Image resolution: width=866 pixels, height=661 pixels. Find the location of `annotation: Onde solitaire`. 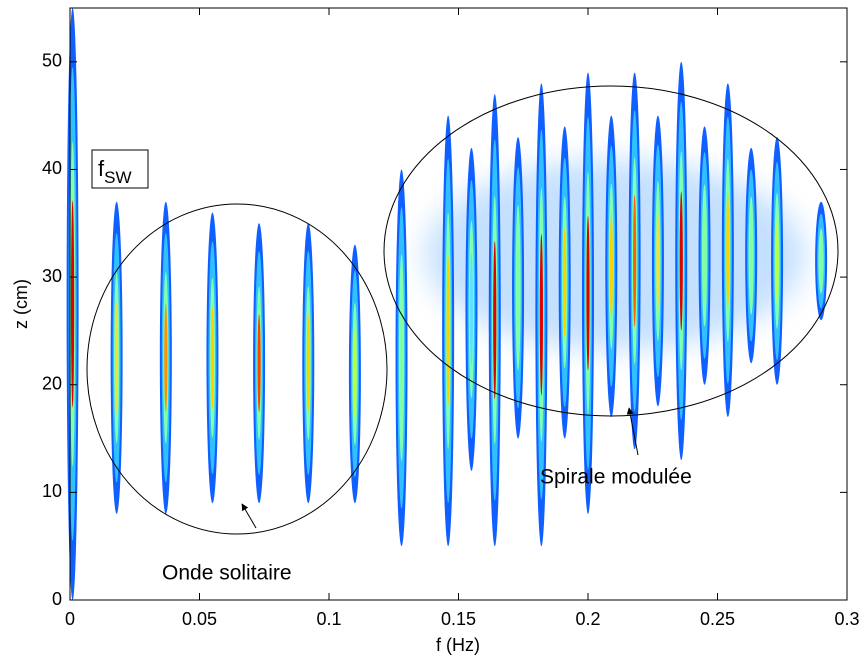

annotation: Onde solitaire is located at coordinates (227, 573).